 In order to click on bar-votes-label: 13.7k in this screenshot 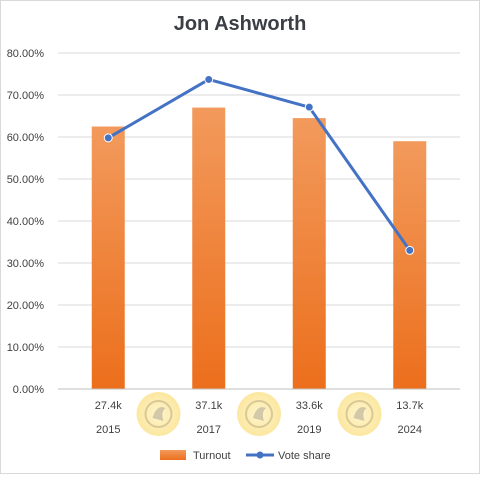, I will do `click(409, 406)`.